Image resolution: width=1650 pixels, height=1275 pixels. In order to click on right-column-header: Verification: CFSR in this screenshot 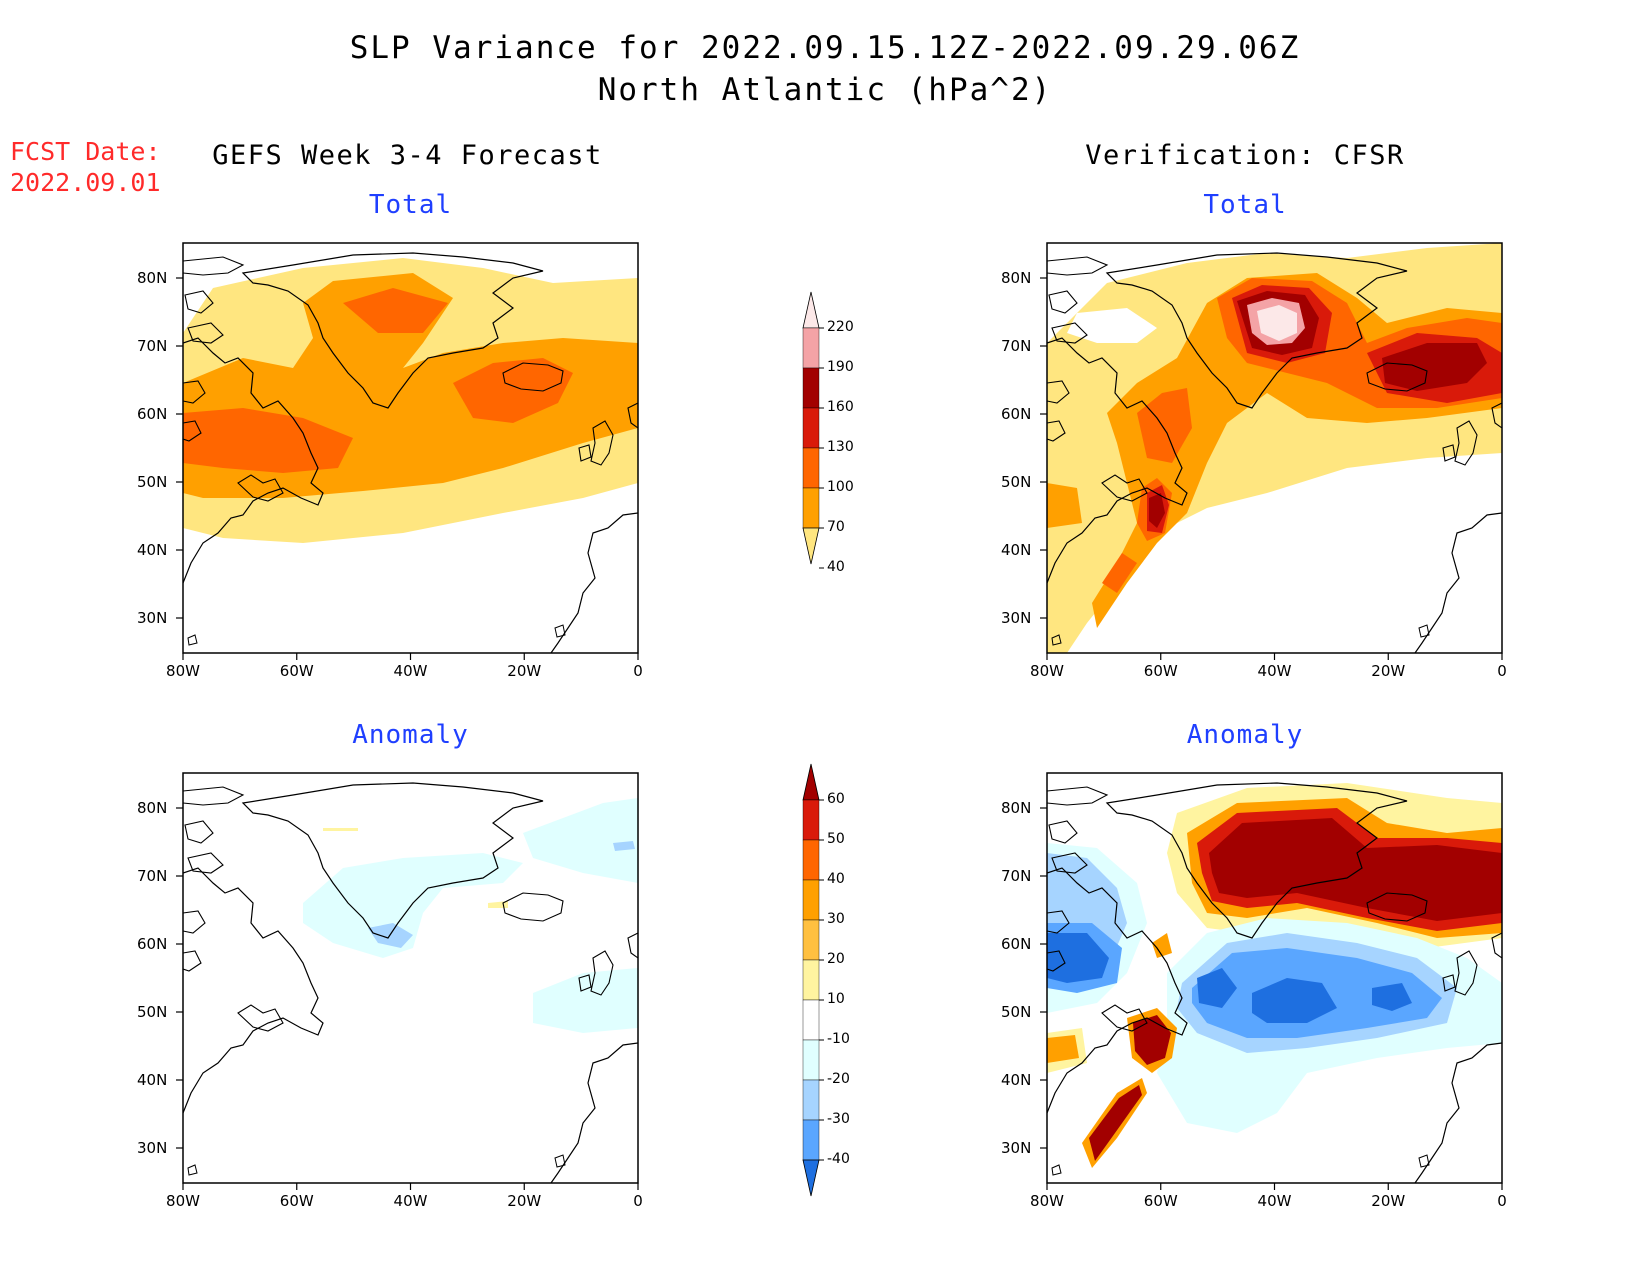, I will do `click(1245, 155)`.